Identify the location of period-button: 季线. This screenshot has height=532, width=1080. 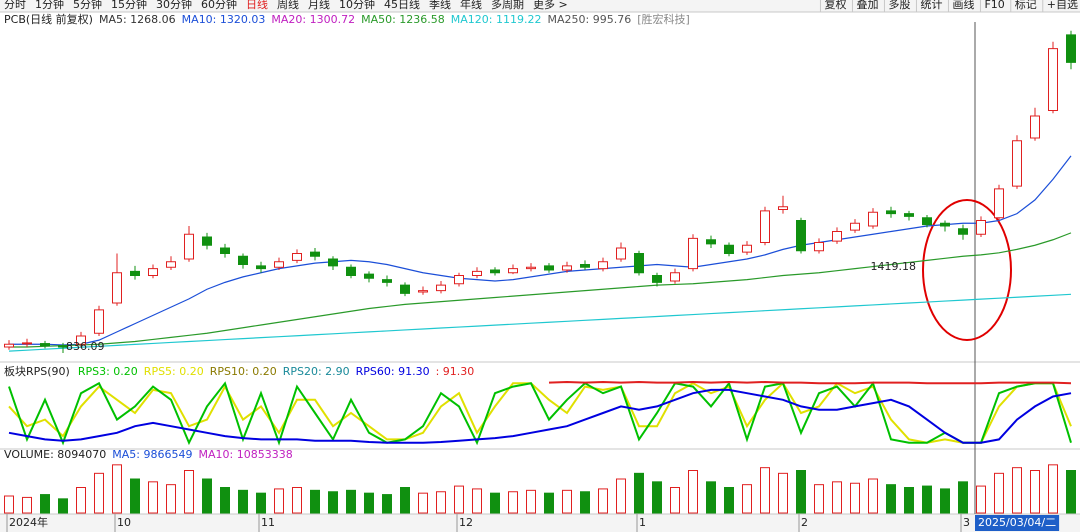
(440, 5).